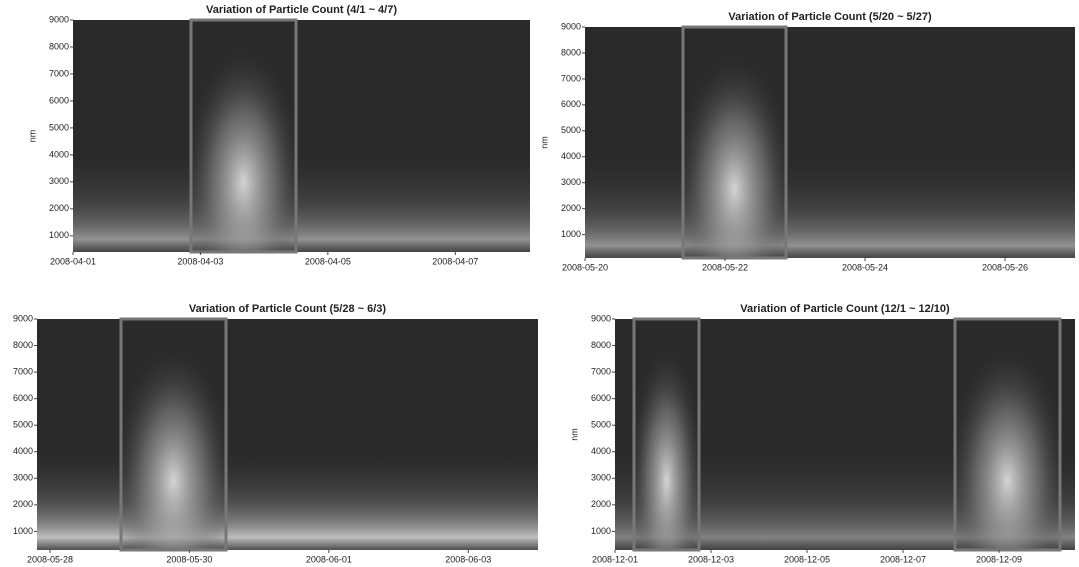 The height and width of the screenshot is (567, 1079). I want to click on chart-title: Variation of Particle Count (4/1 ~ 4/7), so click(301, 10).